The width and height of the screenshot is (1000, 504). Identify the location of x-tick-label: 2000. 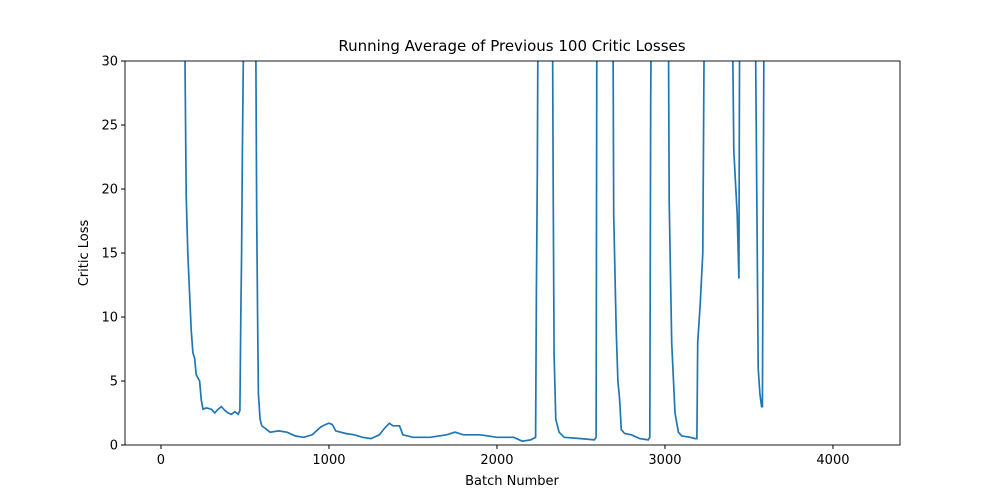
(496, 460).